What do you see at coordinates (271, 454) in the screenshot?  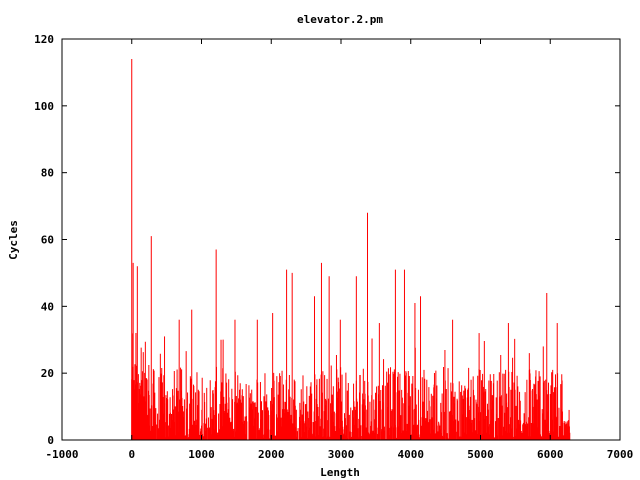 I see `x-tick-label: 2000` at bounding box center [271, 454].